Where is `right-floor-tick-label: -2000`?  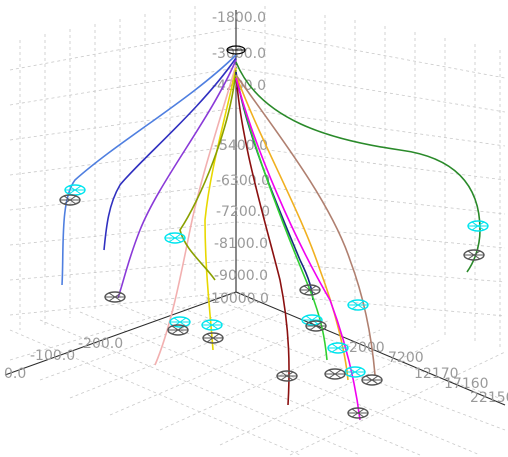 right-floor-tick-label: -2000 is located at coordinates (364, 348).